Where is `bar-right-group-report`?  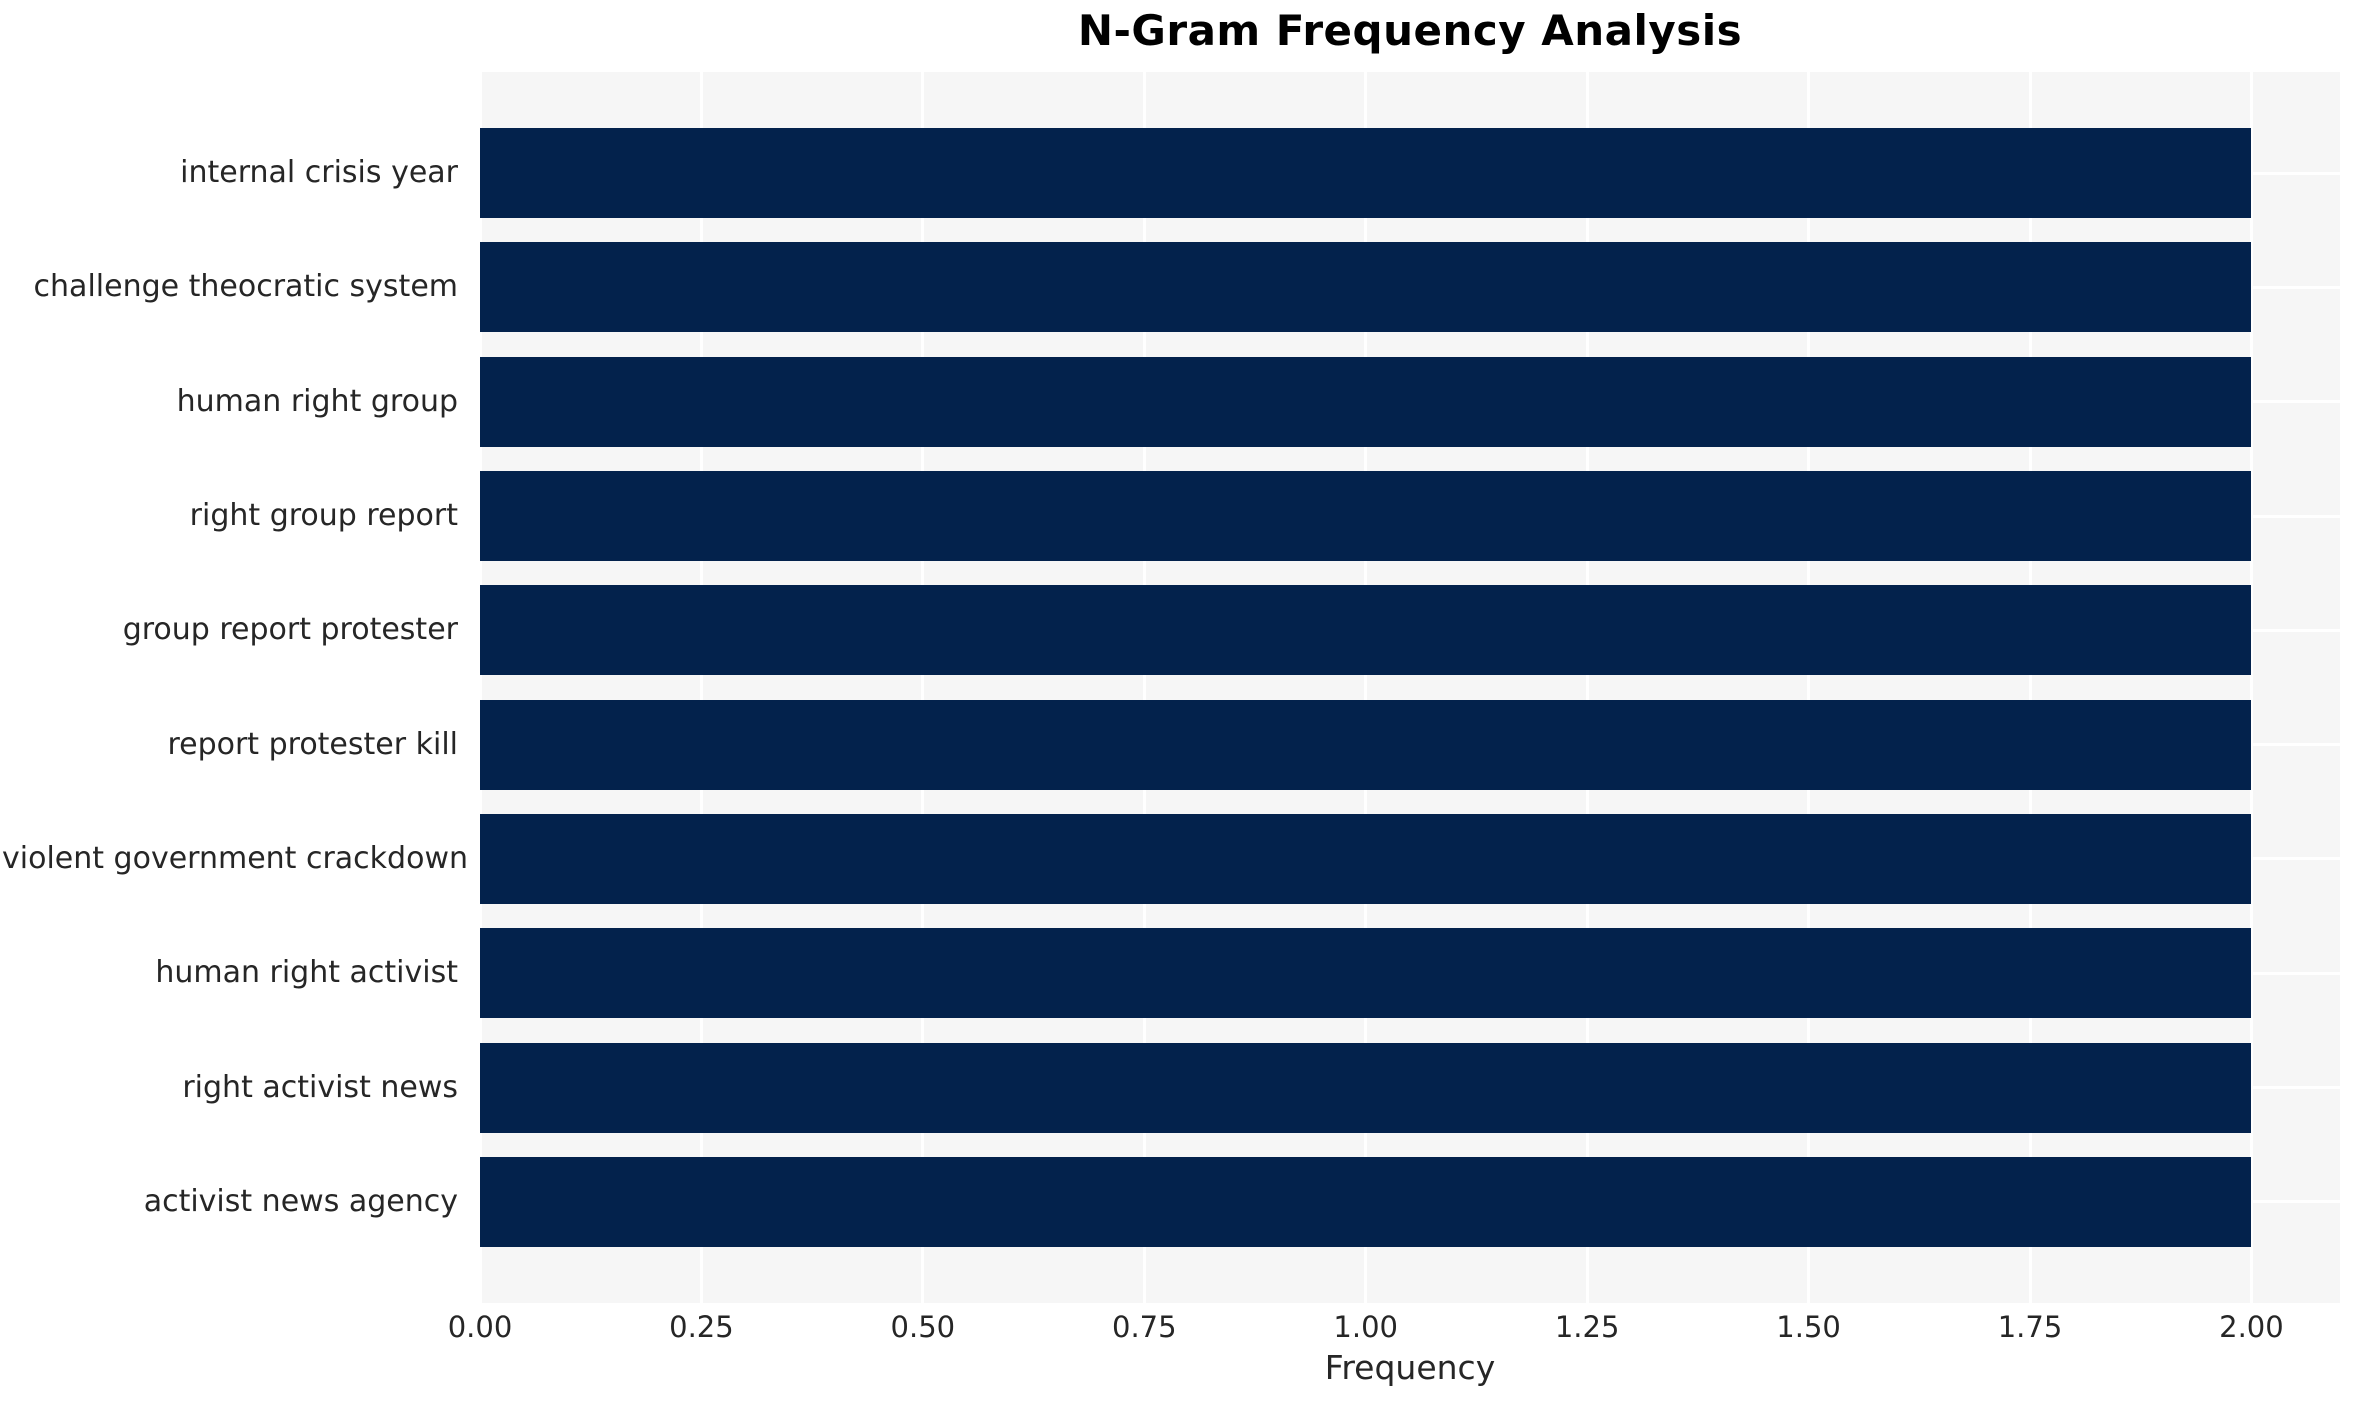
bar-right-group-report is located at coordinates (1366, 516).